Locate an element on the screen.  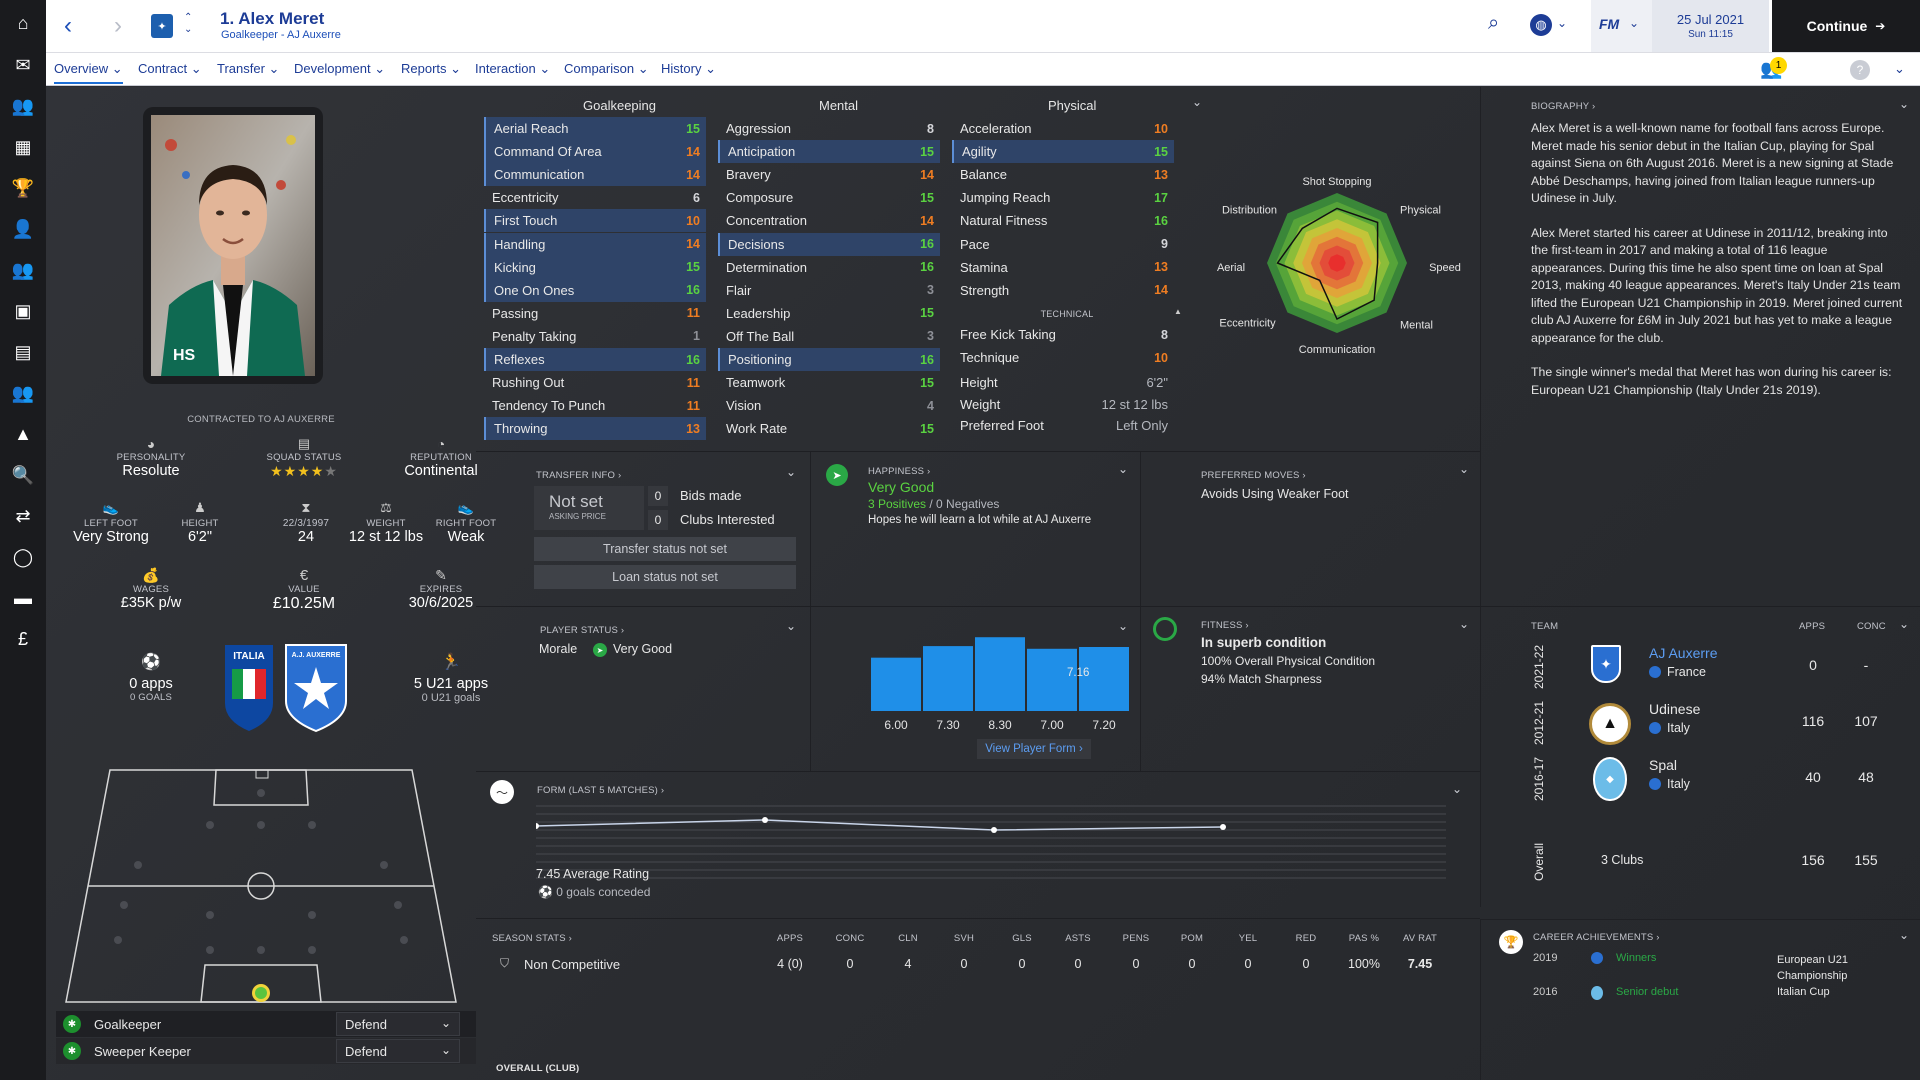
attribute-row: Weight 12 st 12 lbs is located at coordinates (1063, 404).